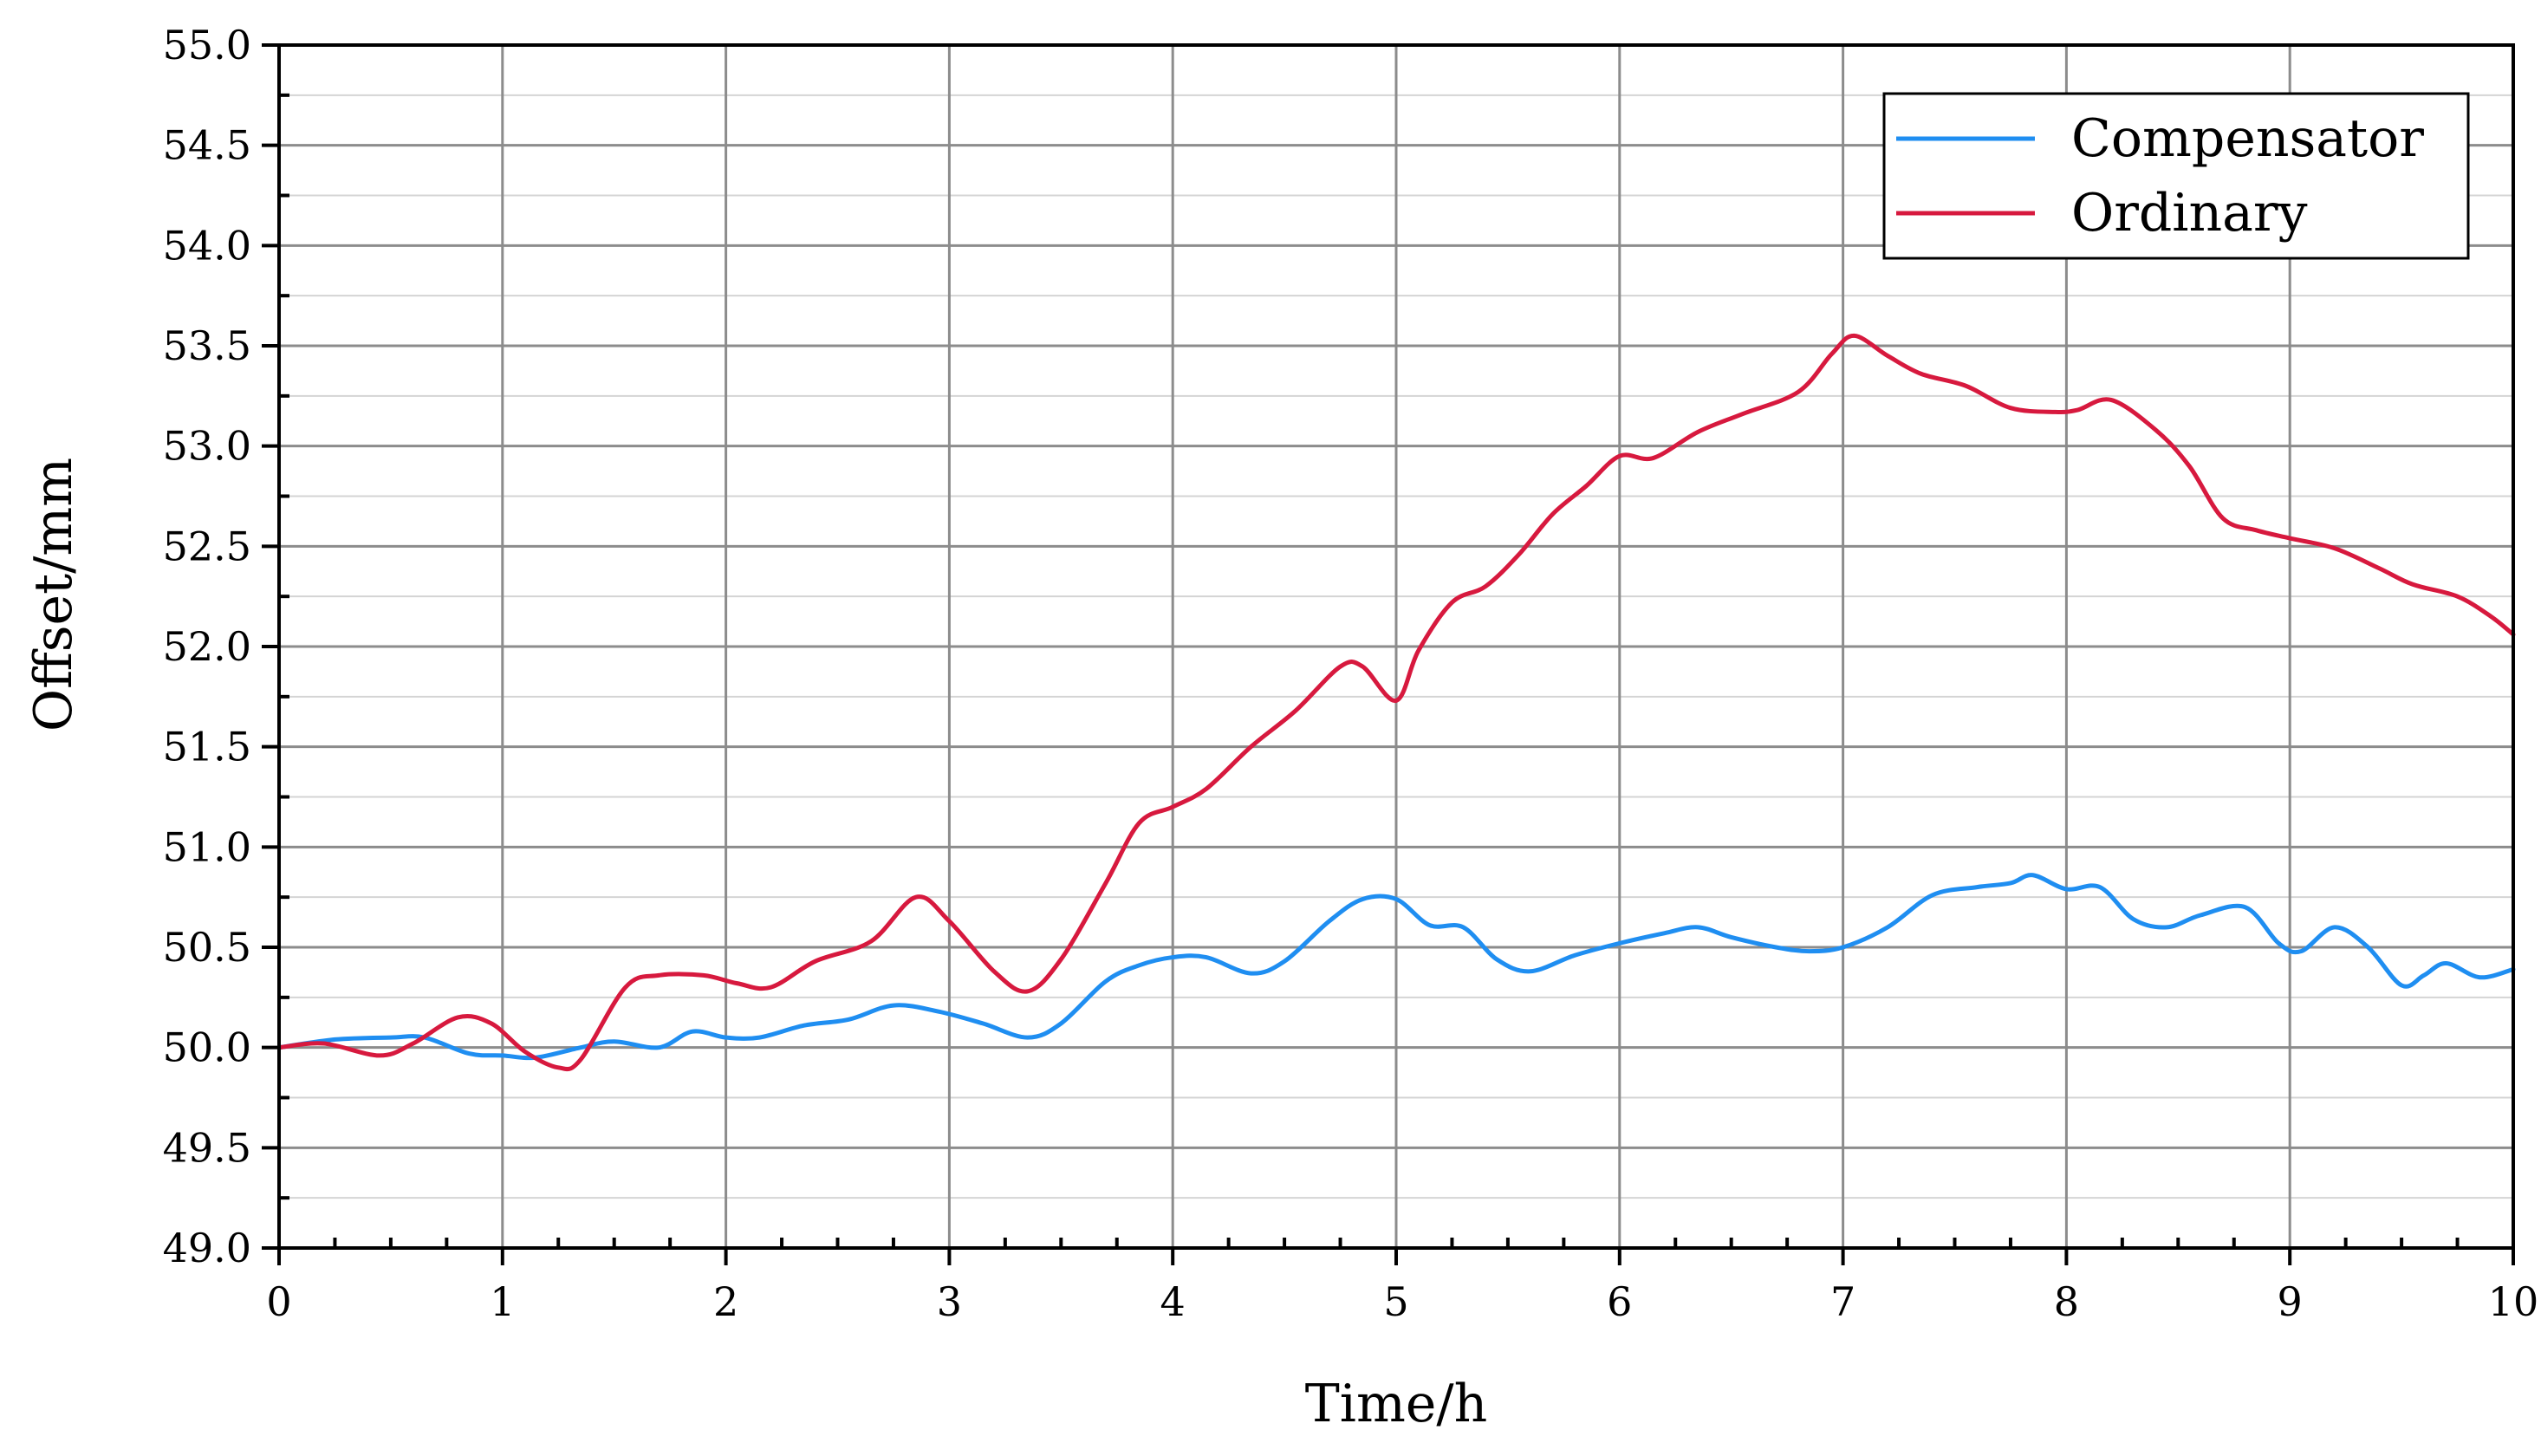 Image resolution: width=2541 pixels, height=1456 pixels. What do you see at coordinates (207, 1248) in the screenshot?
I see `y-tick-label: 49.0` at bounding box center [207, 1248].